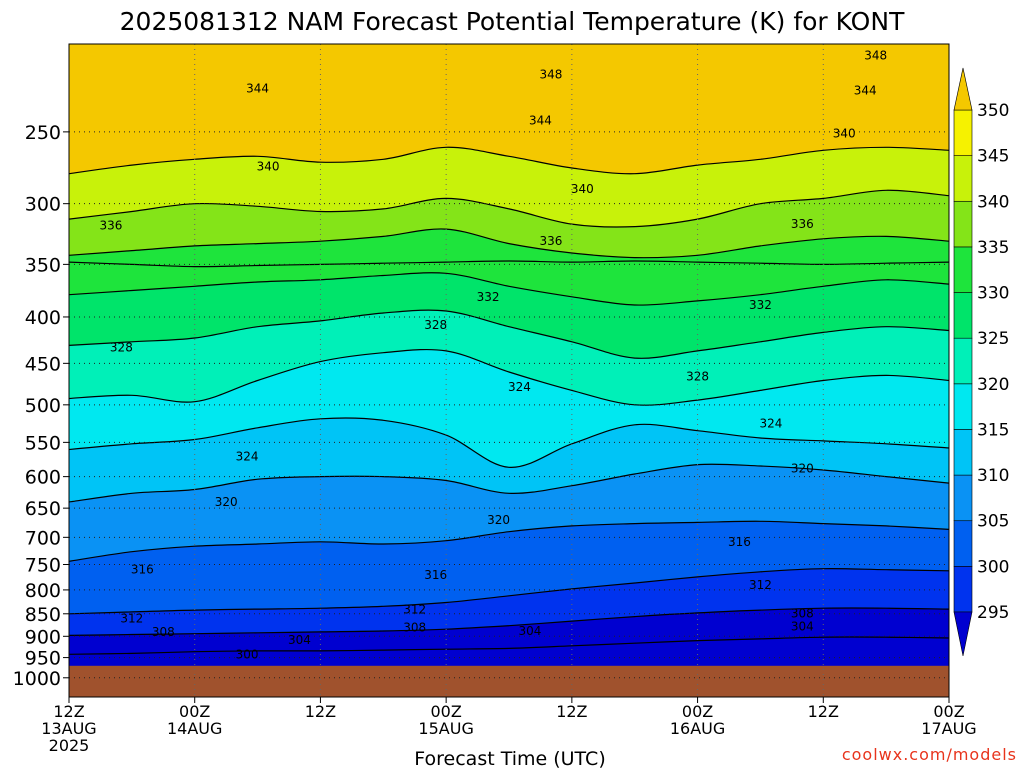 This screenshot has height=768, width=1024. What do you see at coordinates (43, 565) in the screenshot?
I see `y-tick-label: 750` at bounding box center [43, 565].